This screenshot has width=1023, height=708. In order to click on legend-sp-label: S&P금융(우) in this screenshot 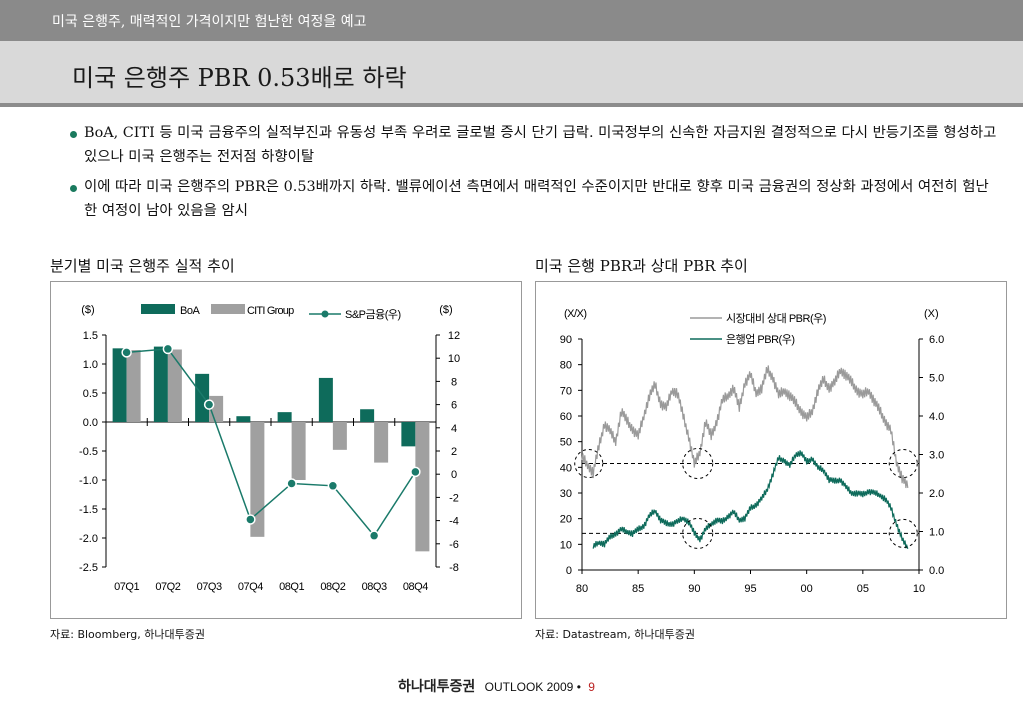, I will do `click(373, 314)`.